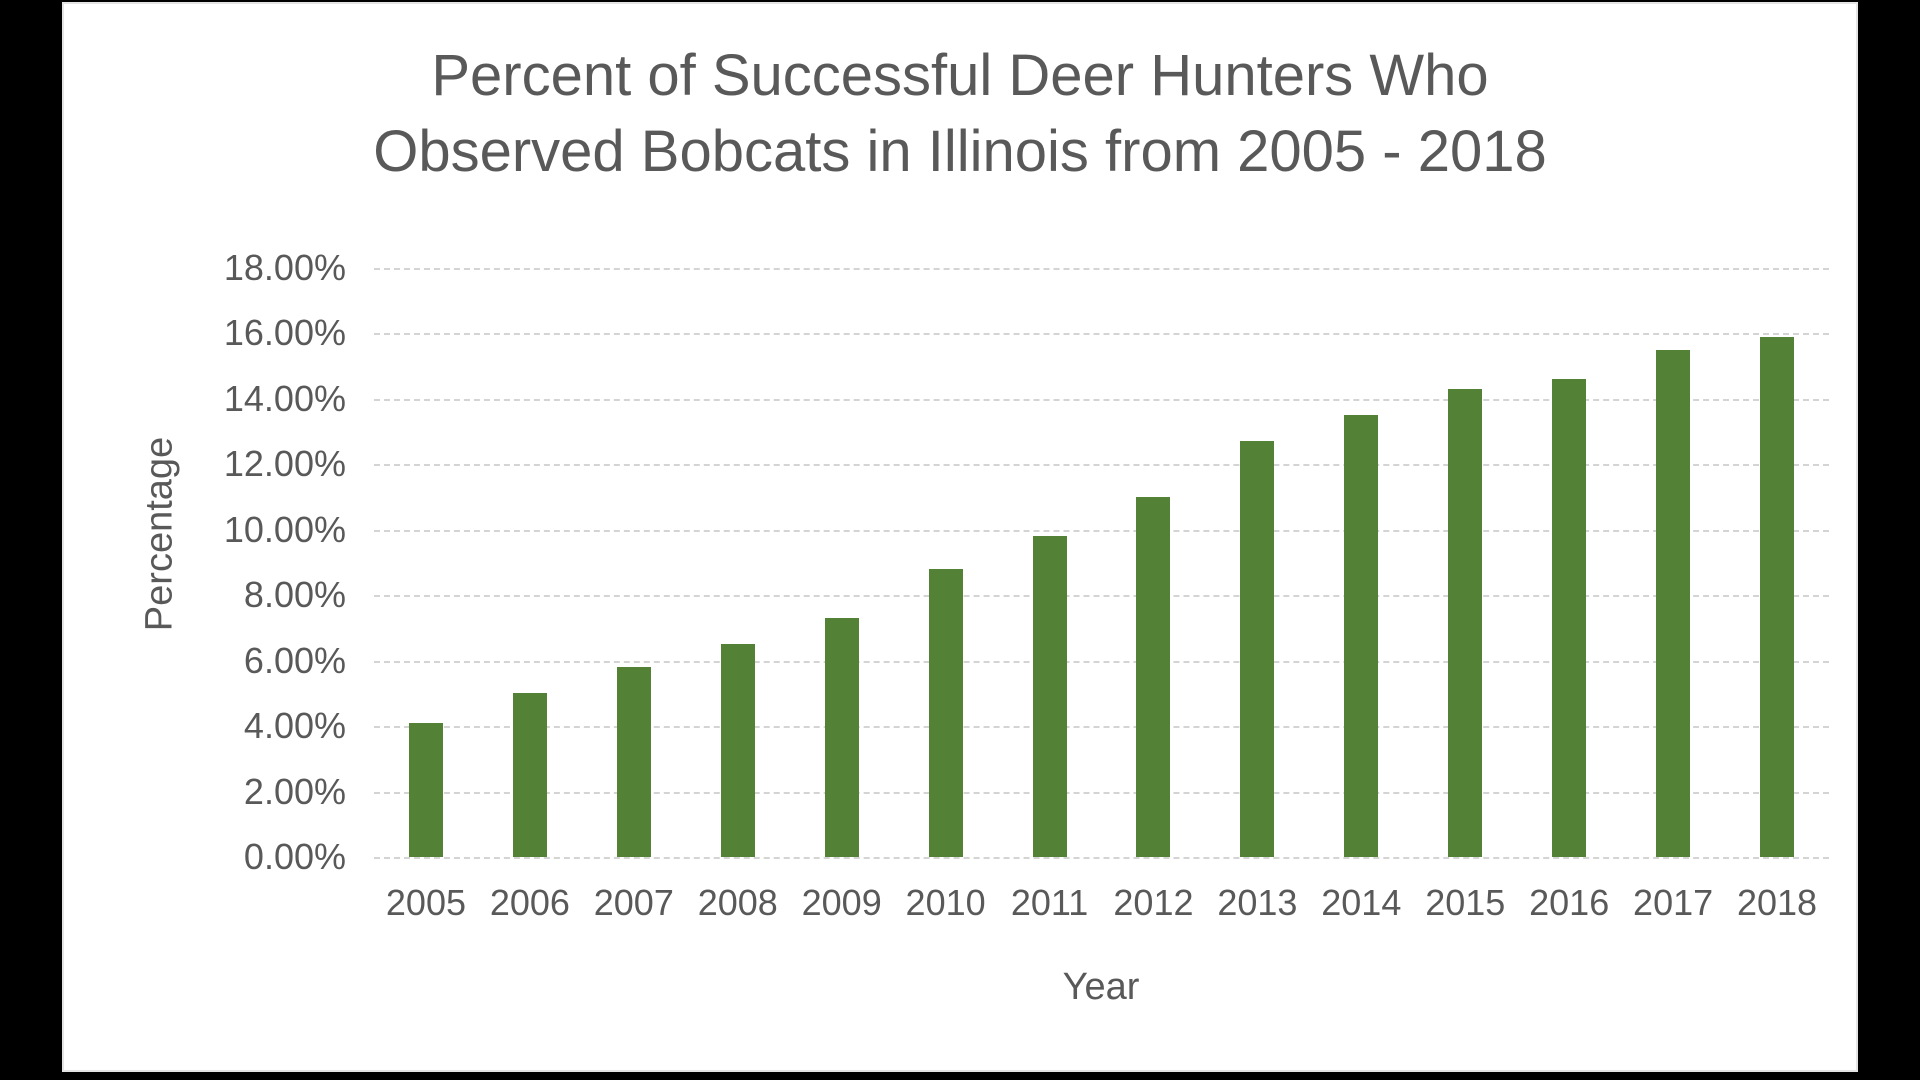  I want to click on x-tick-label-2010: 2010, so click(945, 902).